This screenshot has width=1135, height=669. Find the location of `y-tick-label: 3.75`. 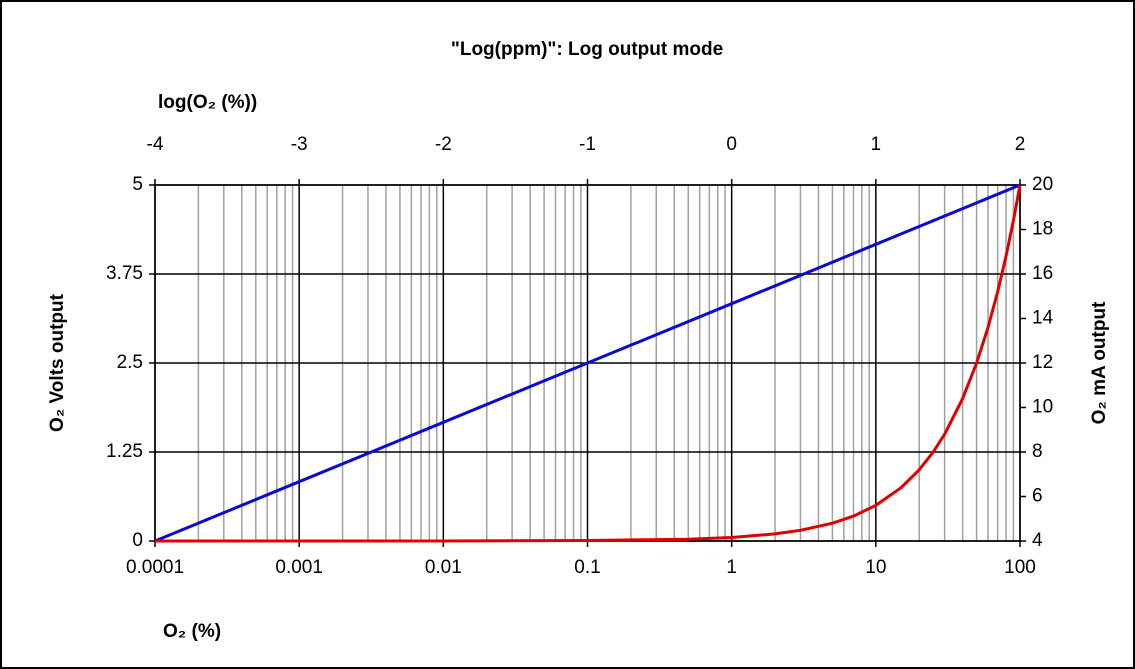

y-tick-label: 3.75 is located at coordinates (124, 273).